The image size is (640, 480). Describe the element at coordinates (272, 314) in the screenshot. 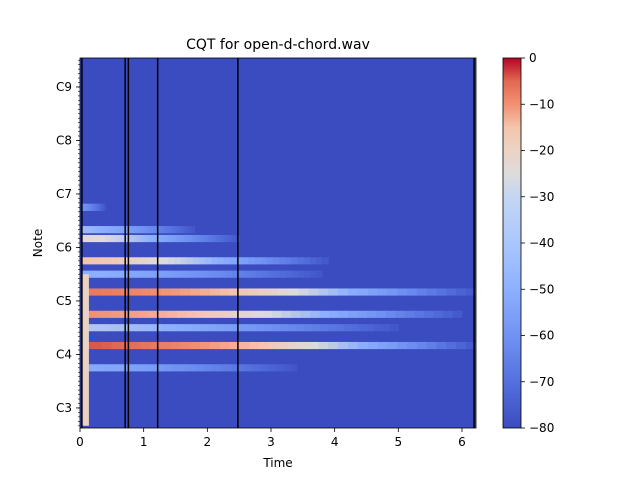

I see `band-a4` at that location.